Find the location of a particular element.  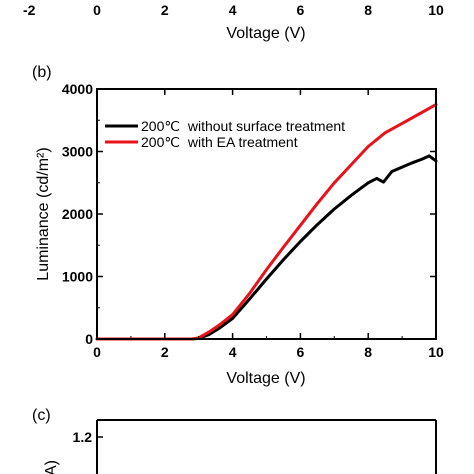

legend-label-0: 200℃ without surface treatment is located at coordinates (243, 126).